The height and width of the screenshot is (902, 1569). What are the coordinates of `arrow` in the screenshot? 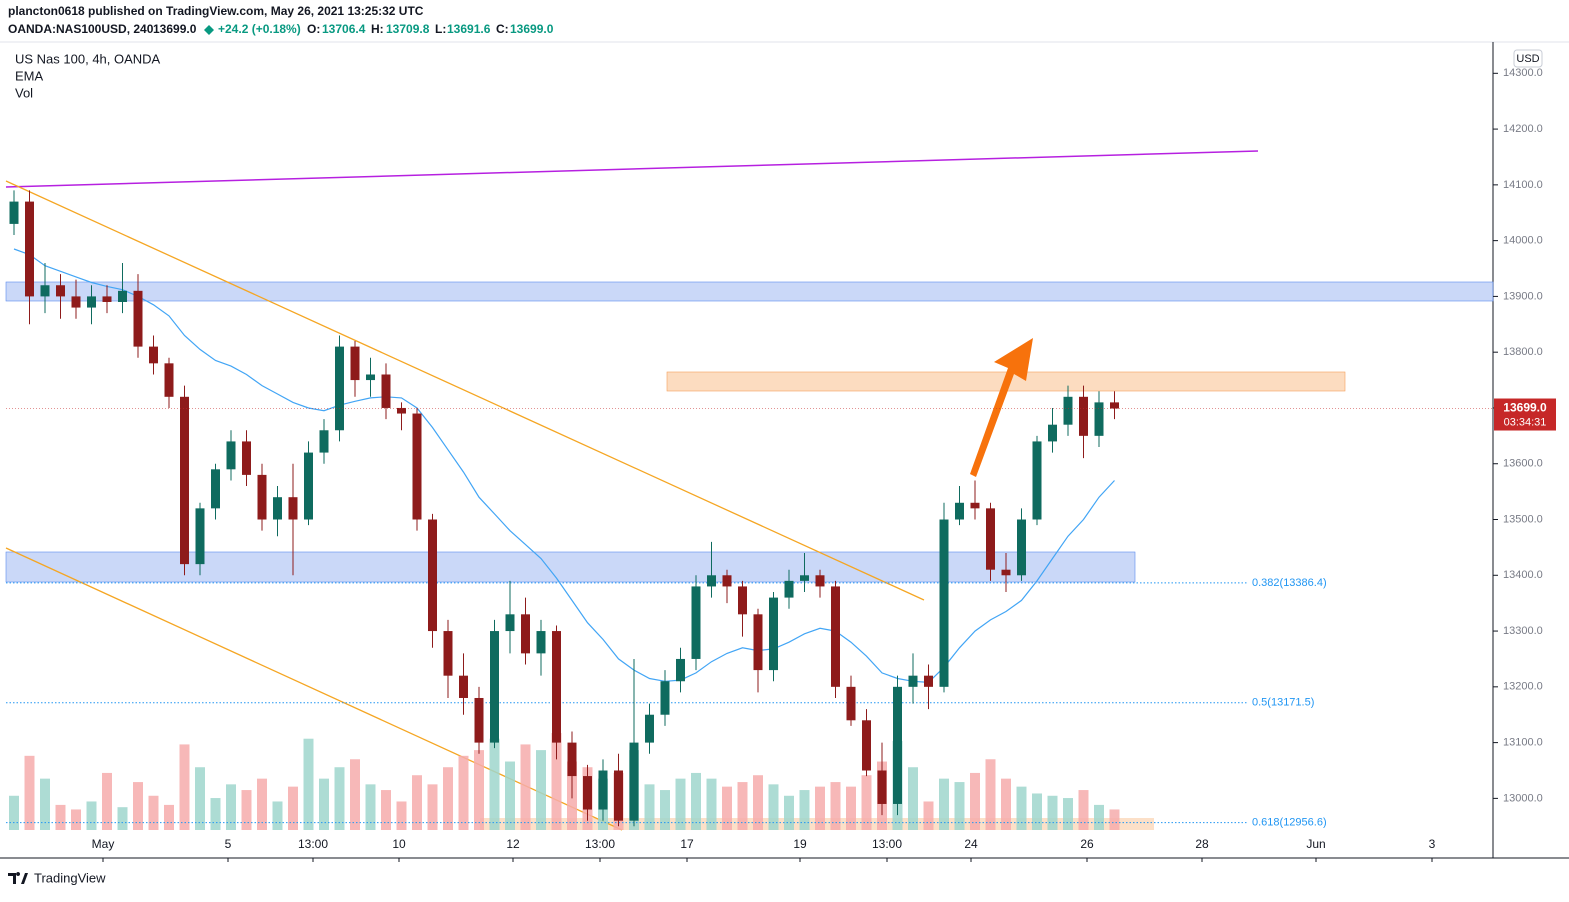 It's located at (1001, 407).